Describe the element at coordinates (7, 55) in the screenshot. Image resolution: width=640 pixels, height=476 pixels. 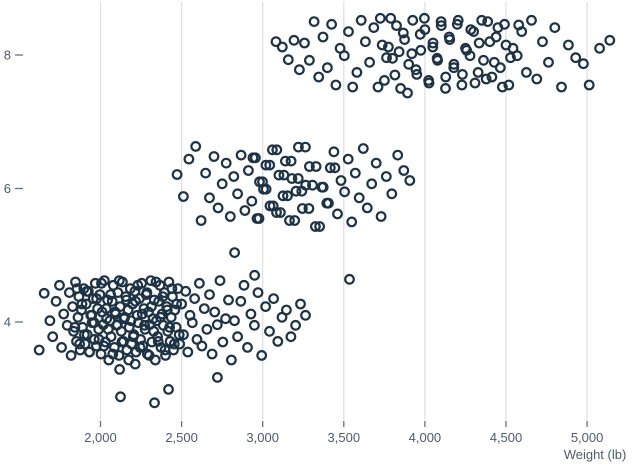
I see `y-tick-label: 8` at that location.